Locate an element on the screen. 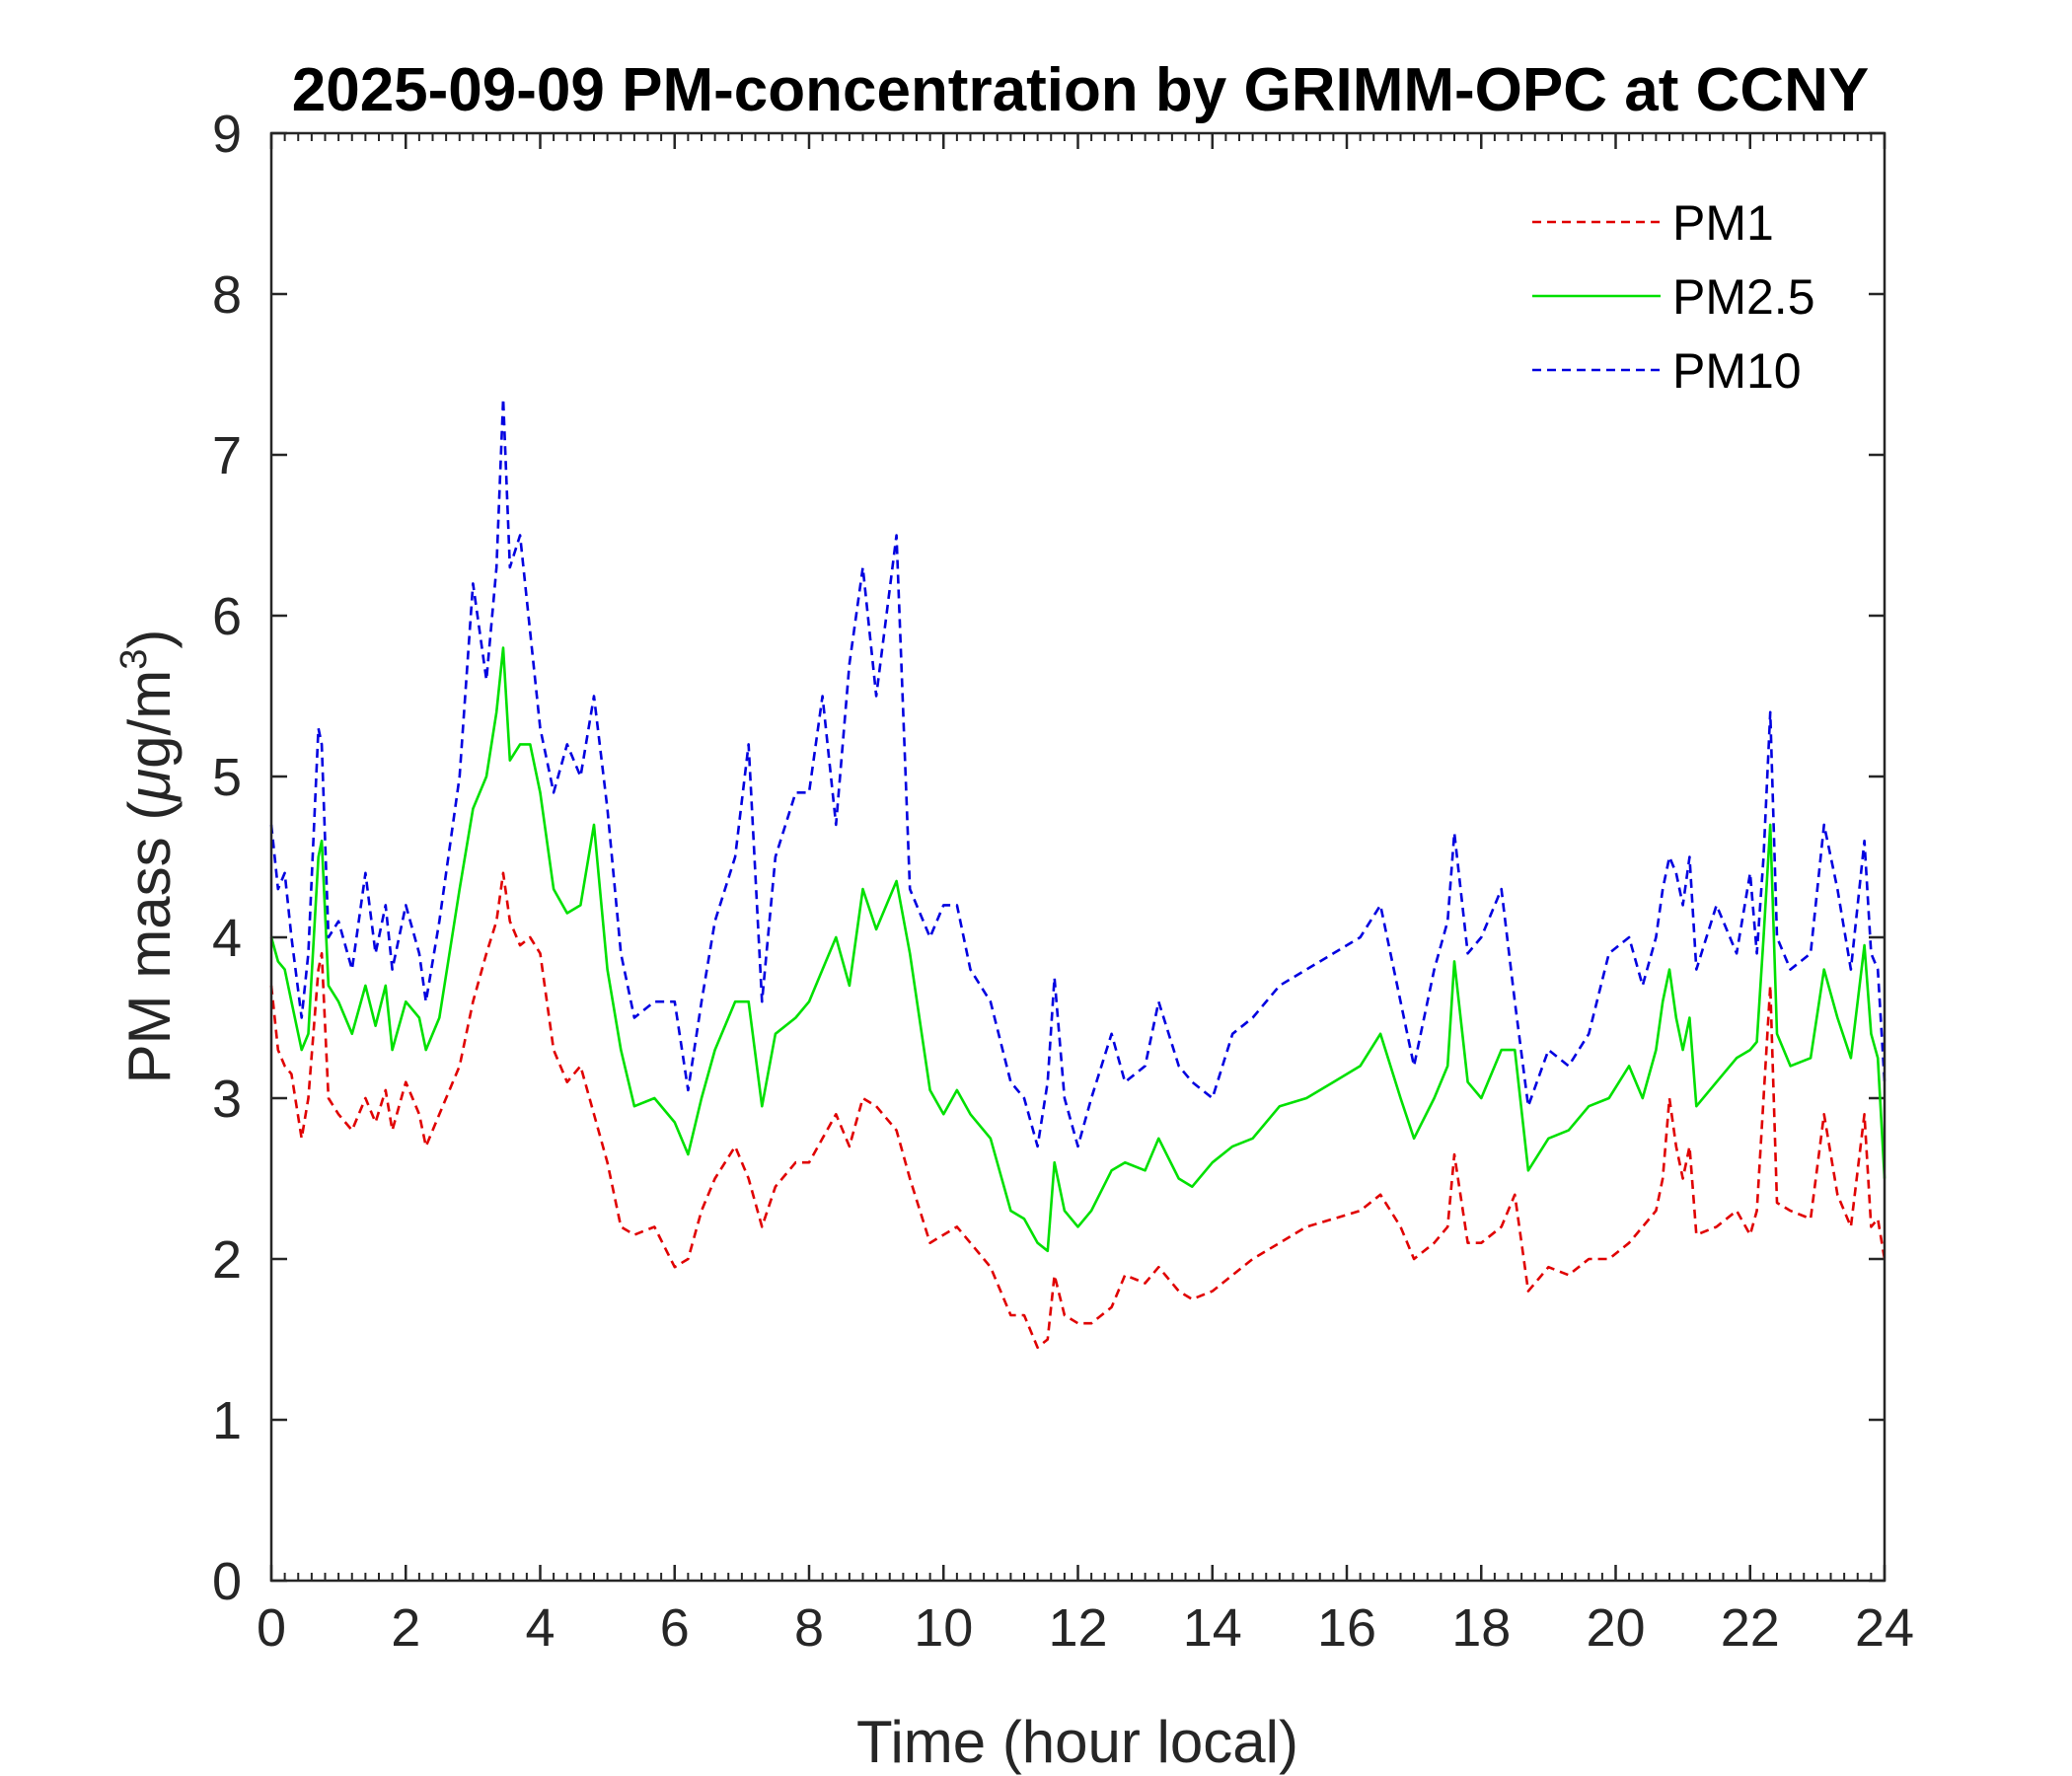 This screenshot has height=1776, width=2072. legend-label: PM1 is located at coordinates (1723, 223).